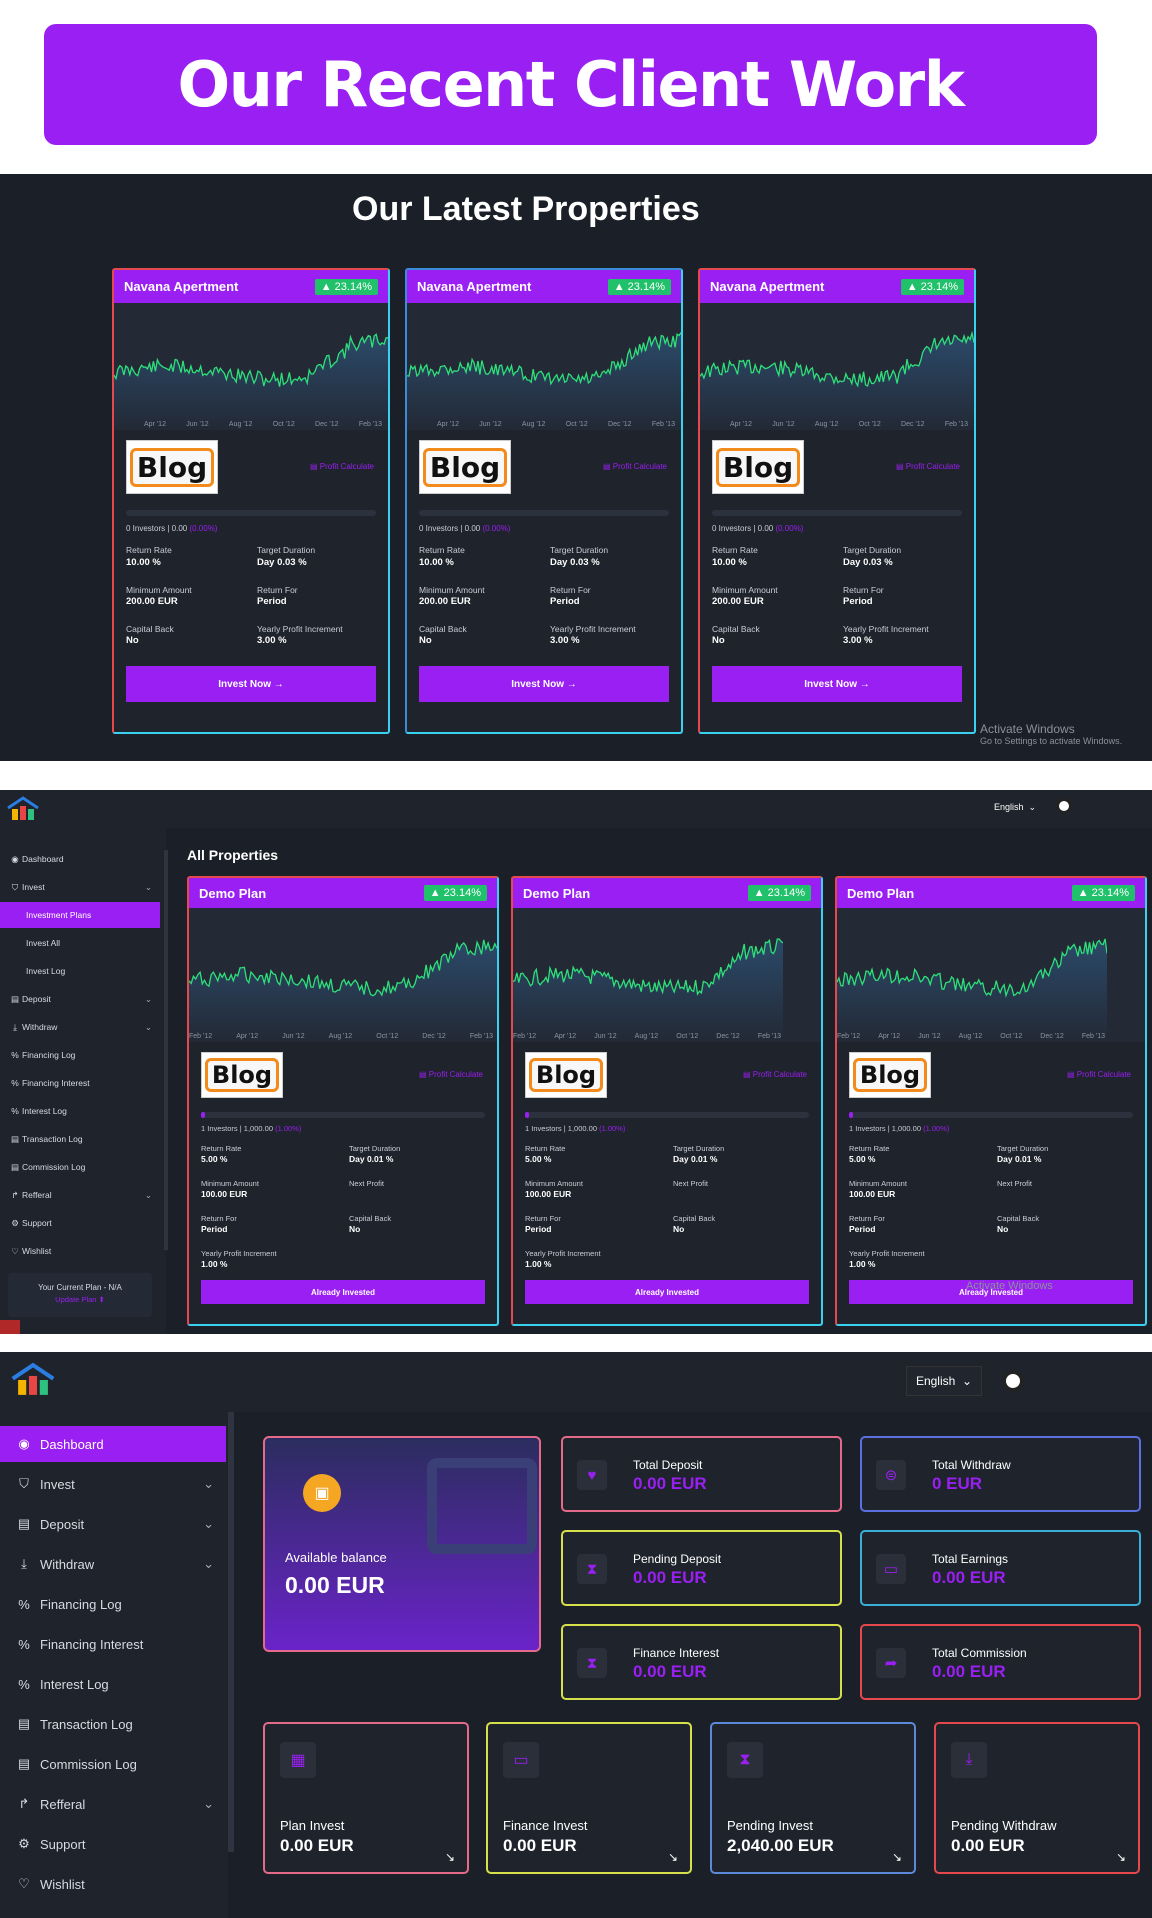 The image size is (1152, 1918). What do you see at coordinates (899, 1128) in the screenshot?
I see `investors-info: 1 Investors | 1,000.00 (1.00%)` at bounding box center [899, 1128].